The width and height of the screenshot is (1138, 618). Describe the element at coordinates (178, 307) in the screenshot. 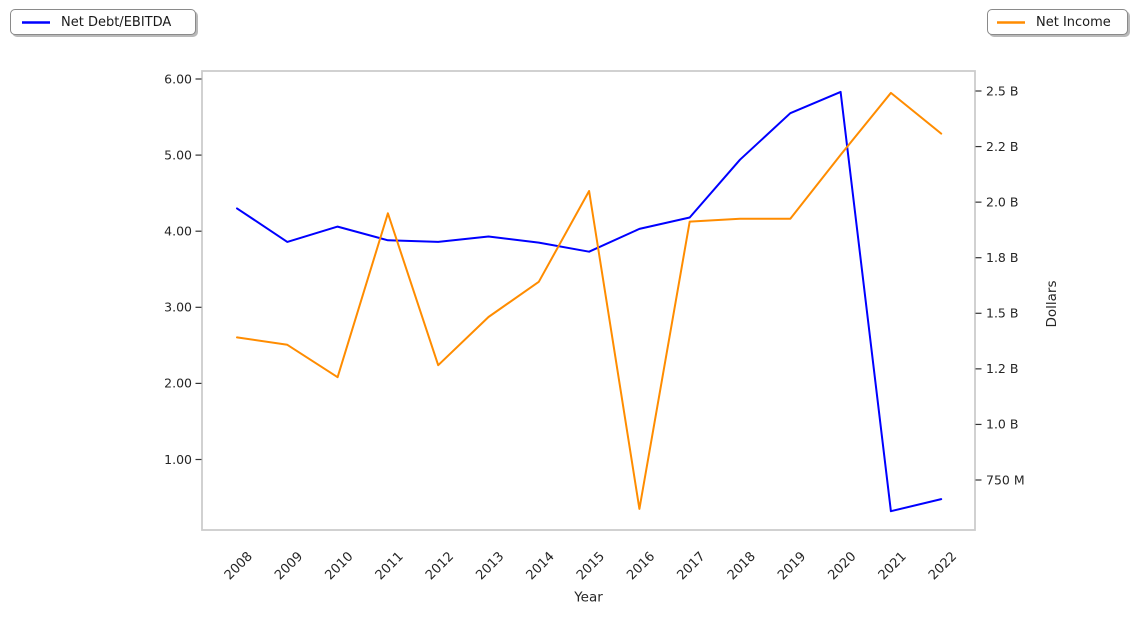

I see `y-left-tick-label: 3.00` at that location.